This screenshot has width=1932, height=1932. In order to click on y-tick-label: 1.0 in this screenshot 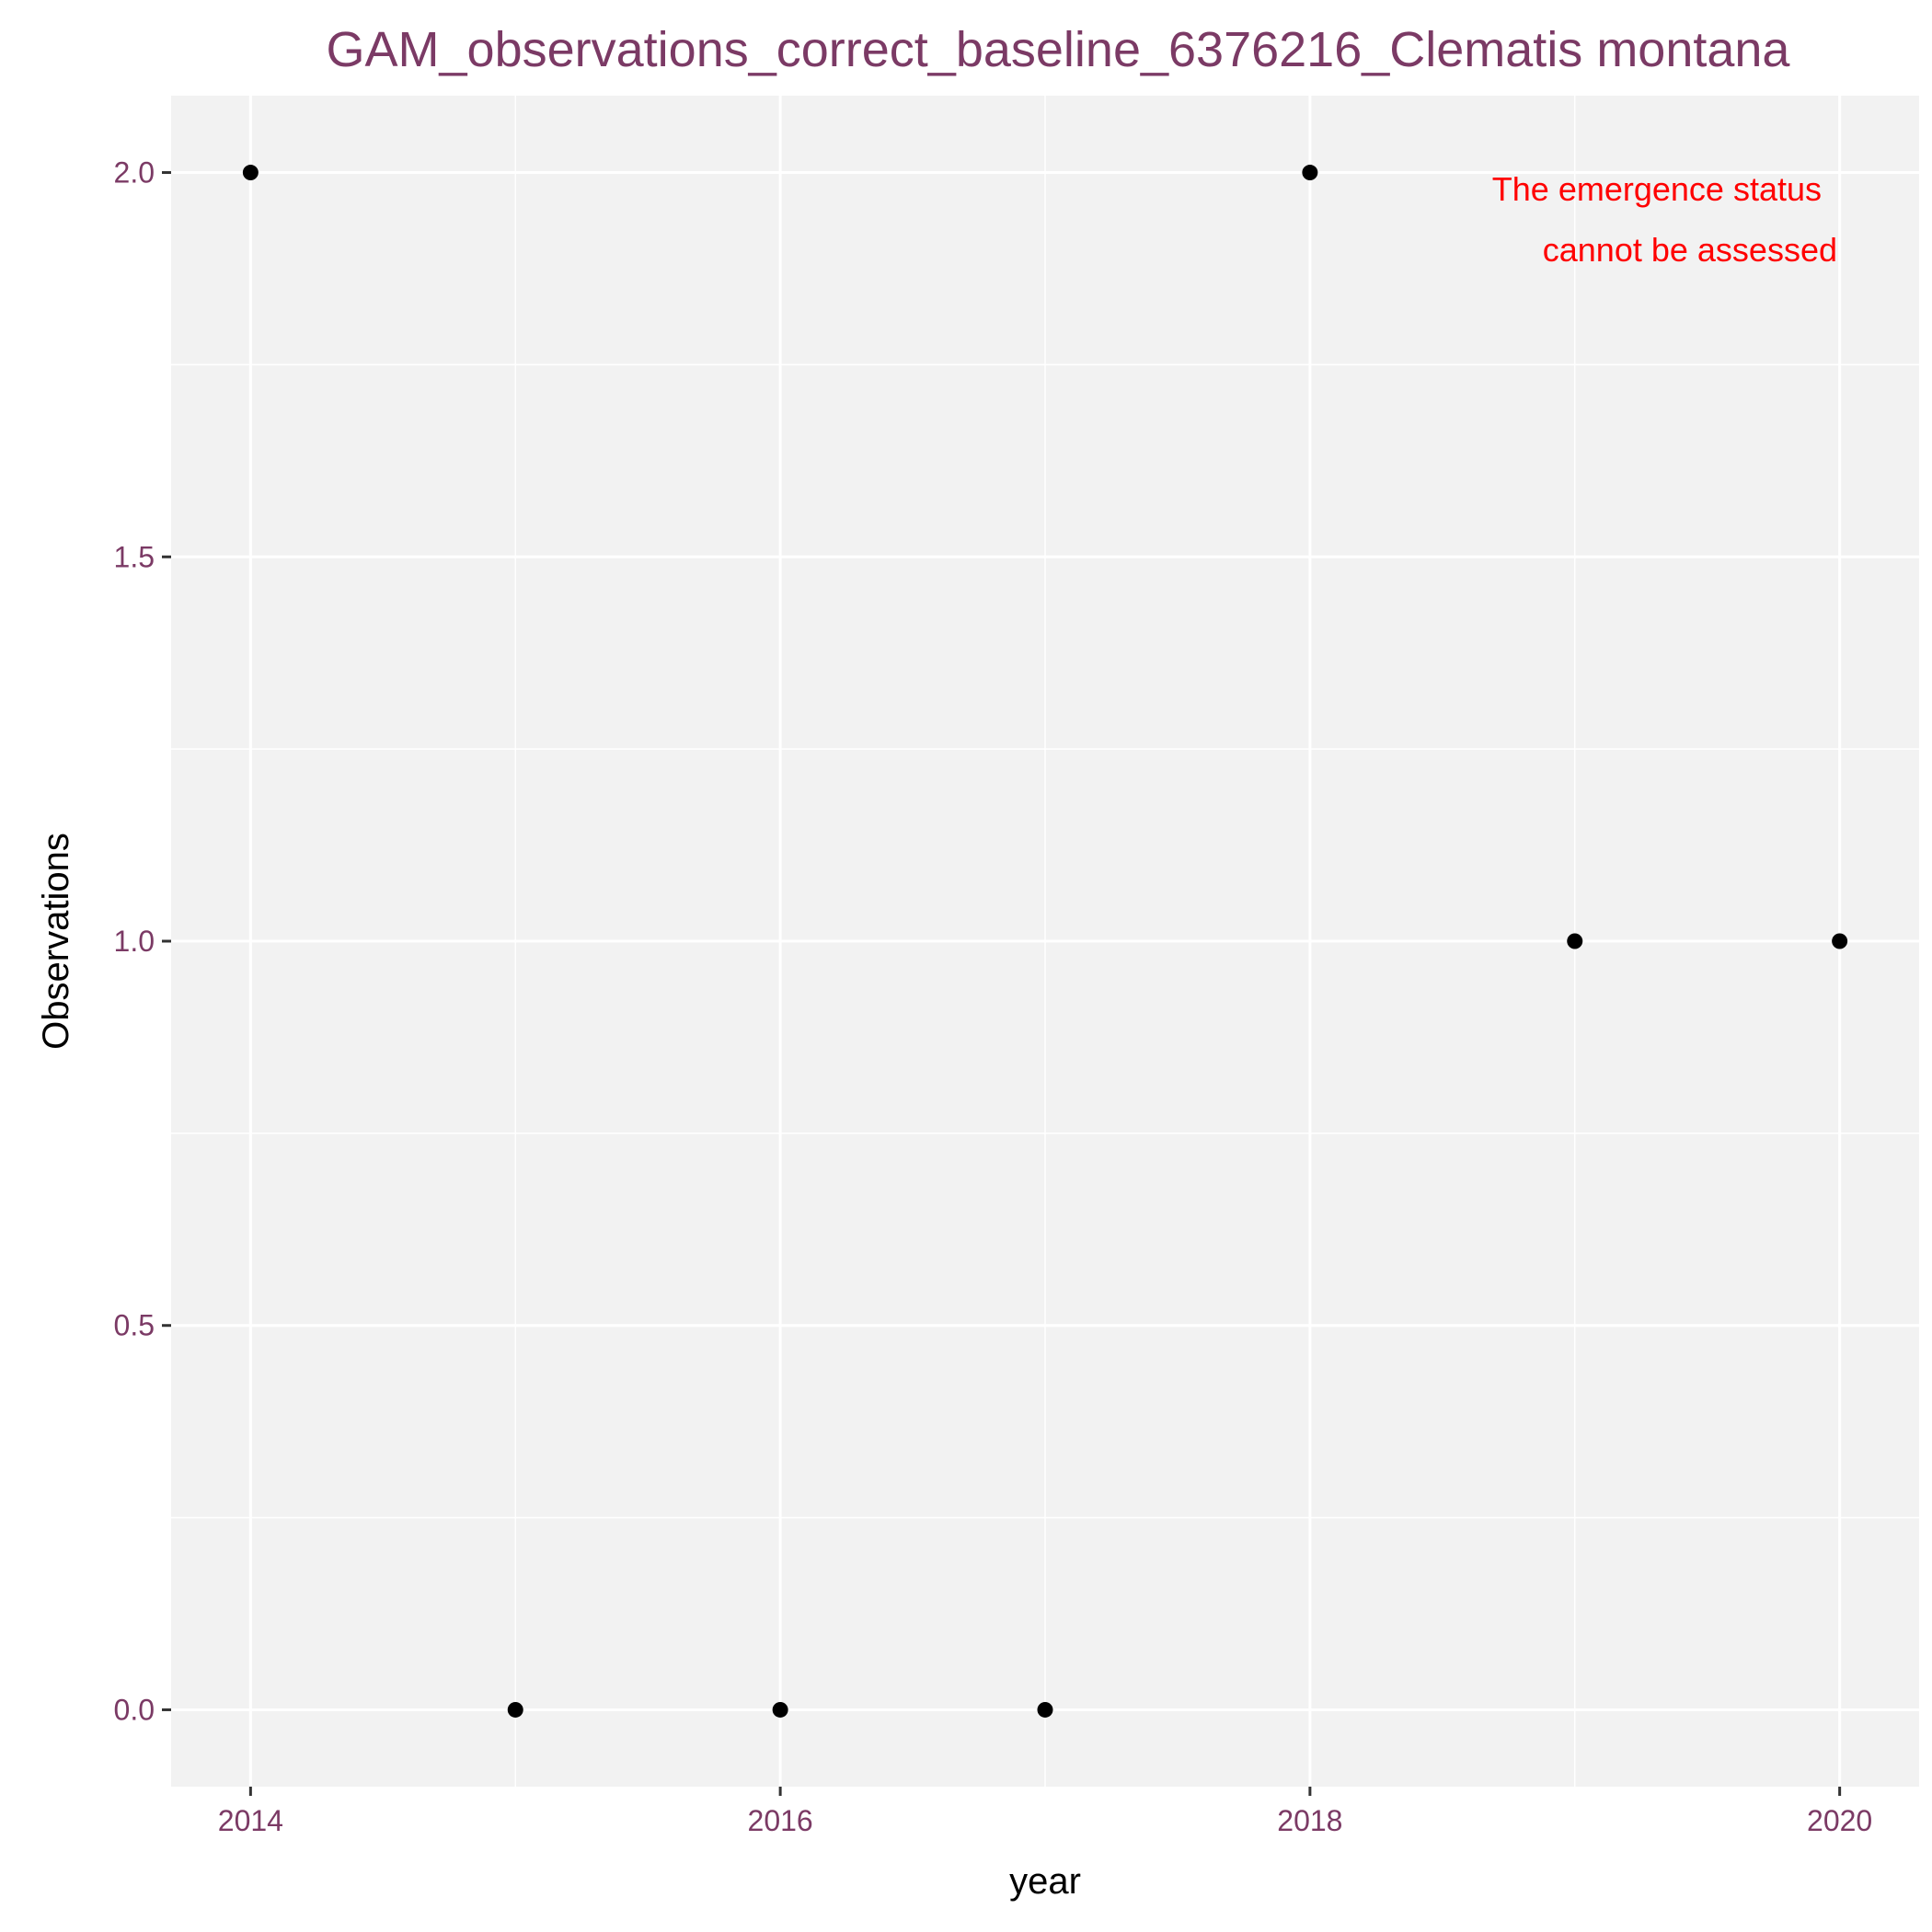, I will do `click(134, 941)`.